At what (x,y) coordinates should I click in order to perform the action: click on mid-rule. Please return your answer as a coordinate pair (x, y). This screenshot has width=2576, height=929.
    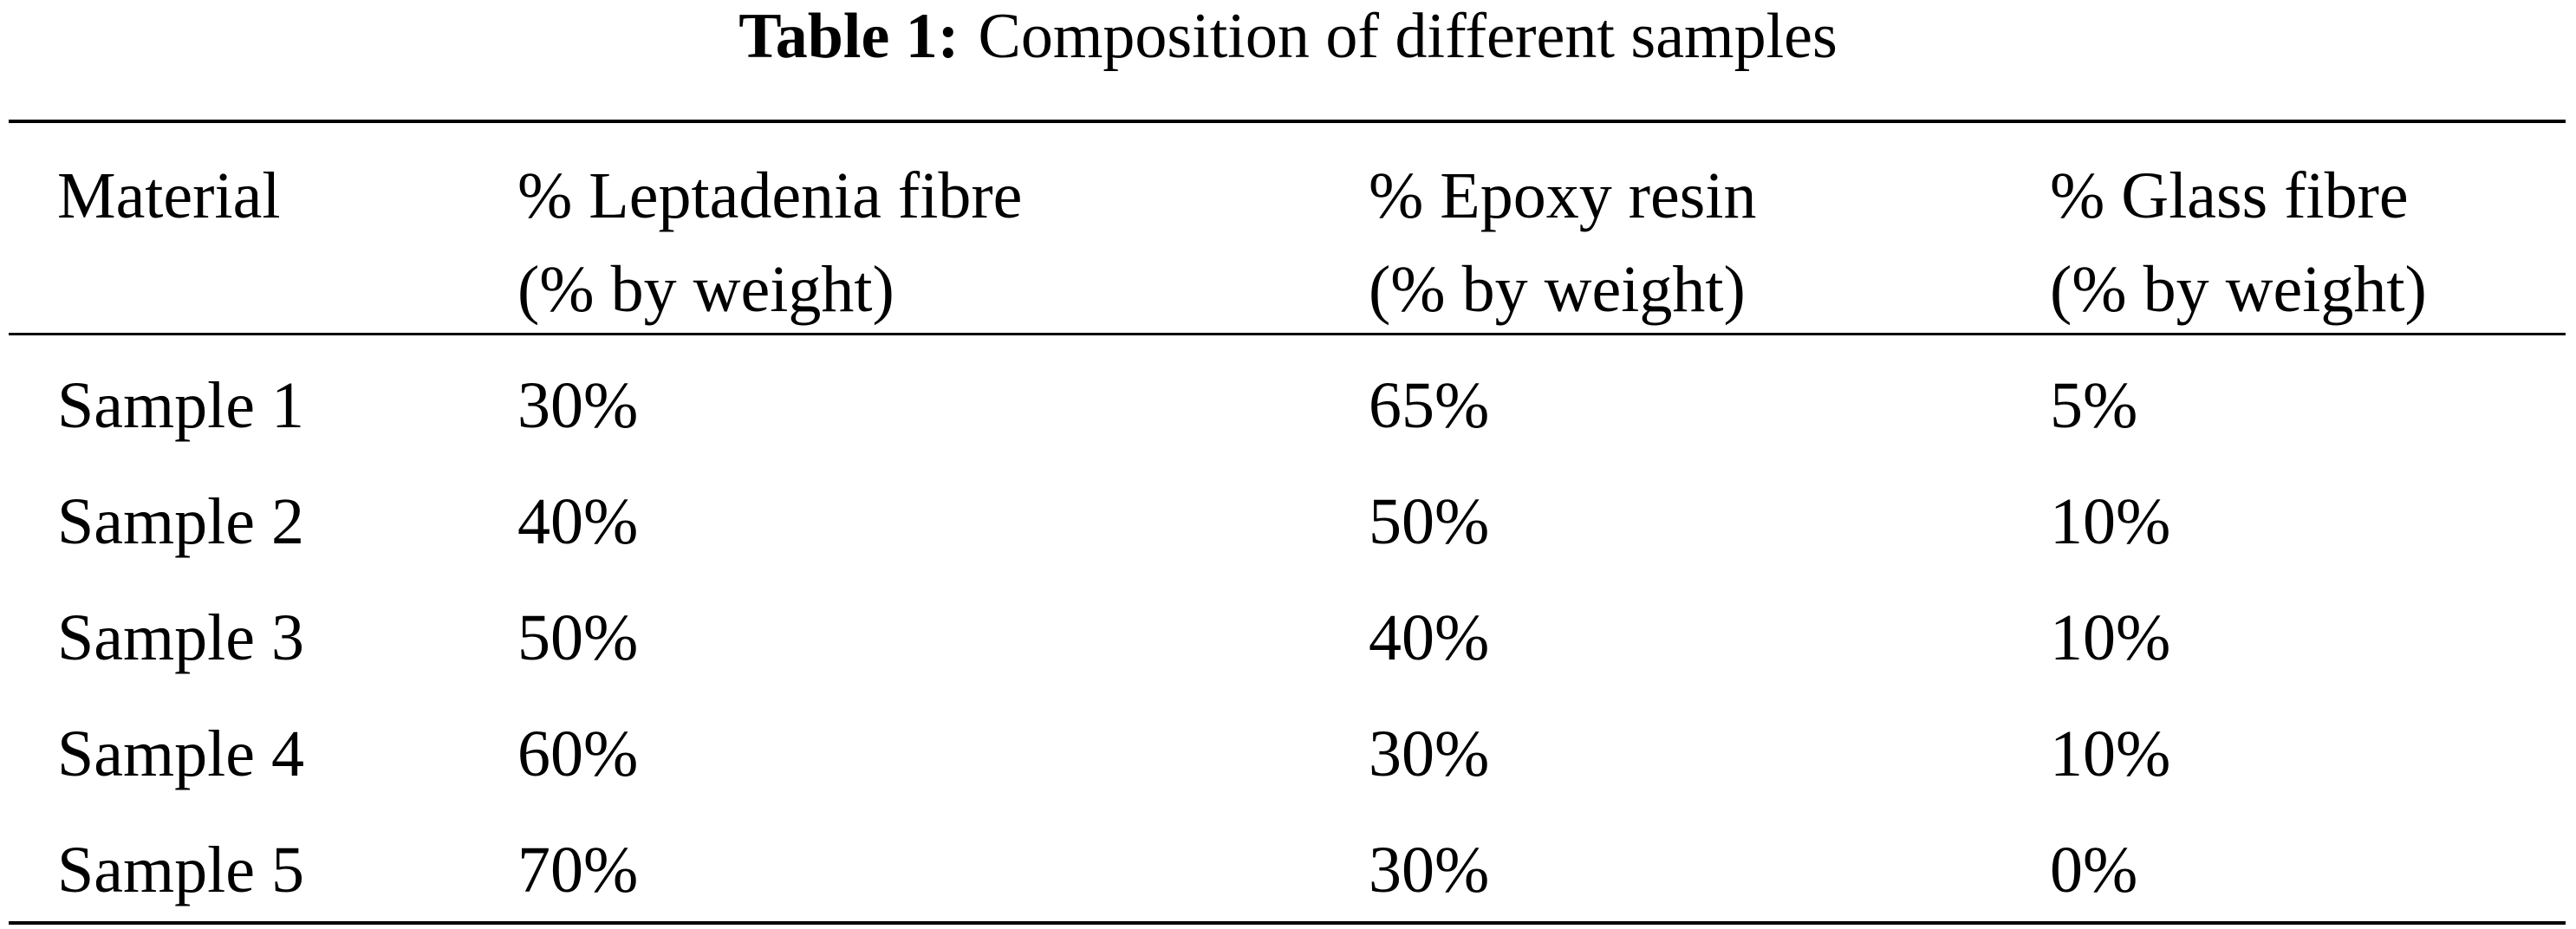
    Looking at the image, I should click on (1287, 334).